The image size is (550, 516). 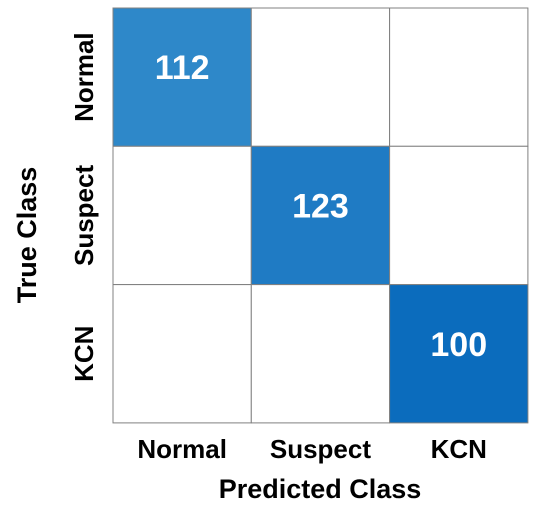 What do you see at coordinates (320, 207) in the screenshot?
I see `cell-label: 123` at bounding box center [320, 207].